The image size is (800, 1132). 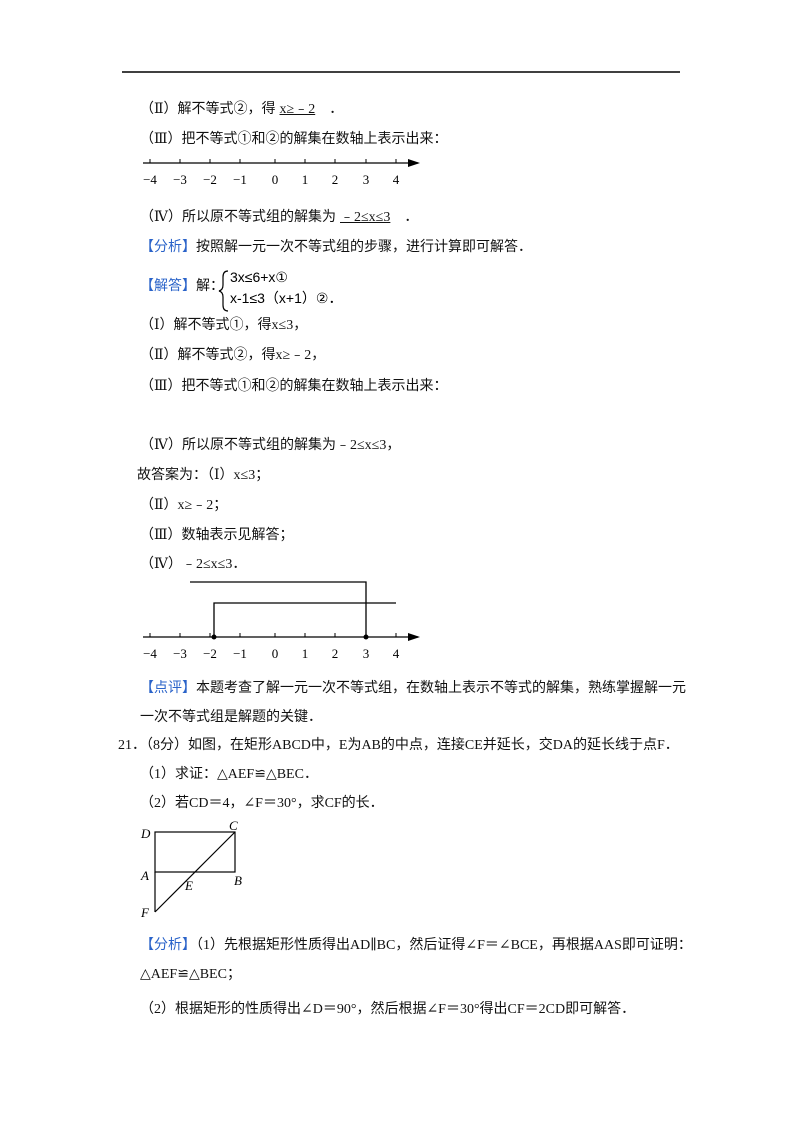 What do you see at coordinates (168, 688) in the screenshot?
I see `tag: 【点评】` at bounding box center [168, 688].